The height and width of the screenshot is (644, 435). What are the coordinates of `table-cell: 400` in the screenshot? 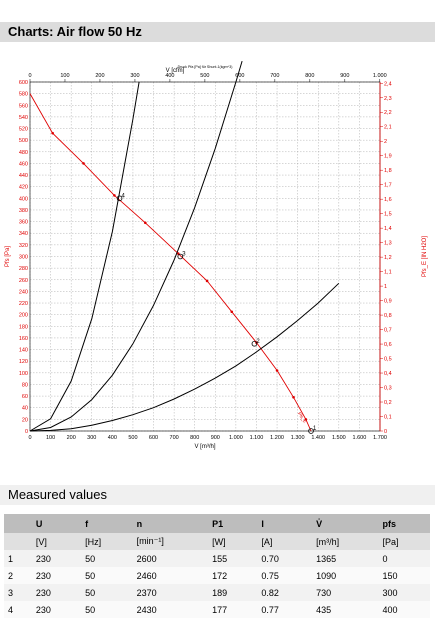 It's located at (404, 609).